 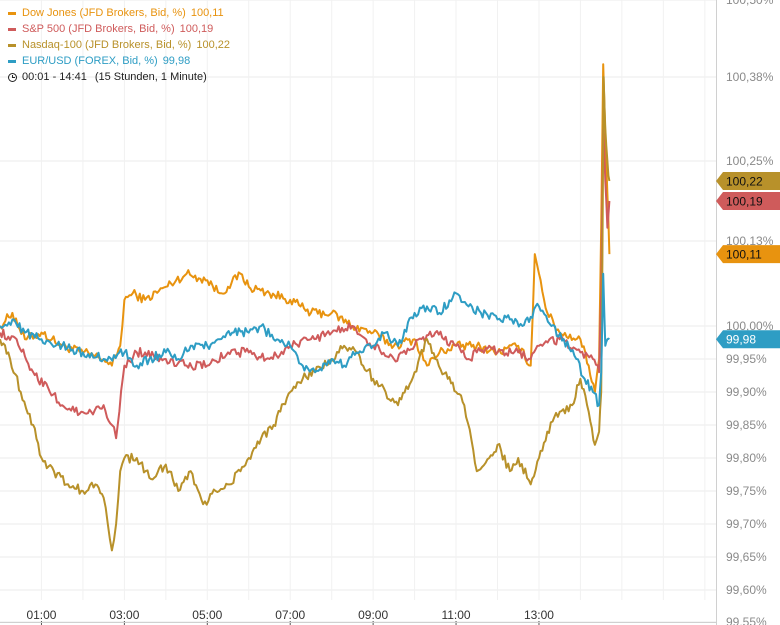 I want to click on legend-value: 99,98, so click(x=176, y=61).